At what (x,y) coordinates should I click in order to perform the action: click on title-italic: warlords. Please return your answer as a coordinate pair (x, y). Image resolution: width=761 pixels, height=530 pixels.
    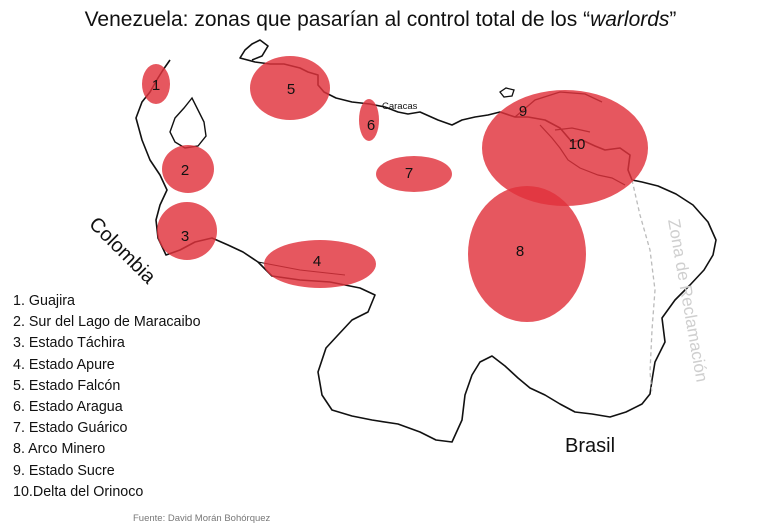
    Looking at the image, I should click on (630, 19).